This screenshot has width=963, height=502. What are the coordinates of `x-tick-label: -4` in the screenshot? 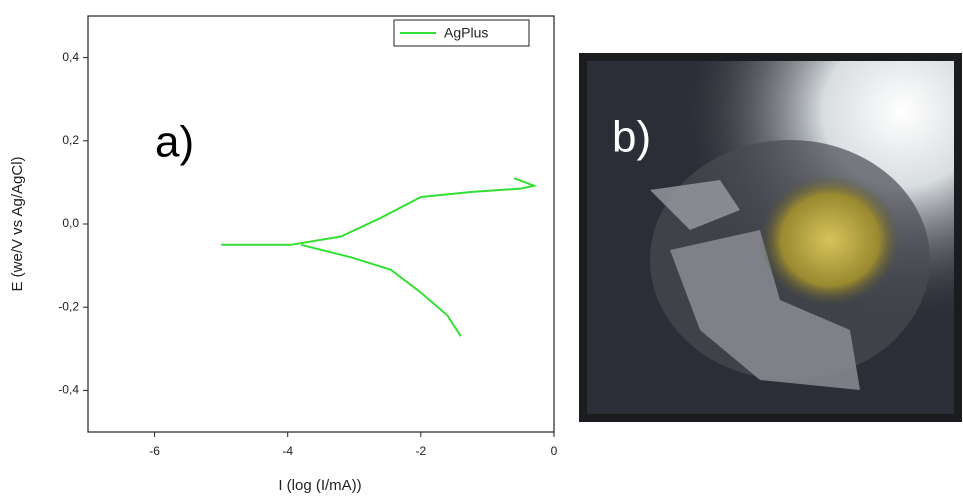 It's located at (287, 451).